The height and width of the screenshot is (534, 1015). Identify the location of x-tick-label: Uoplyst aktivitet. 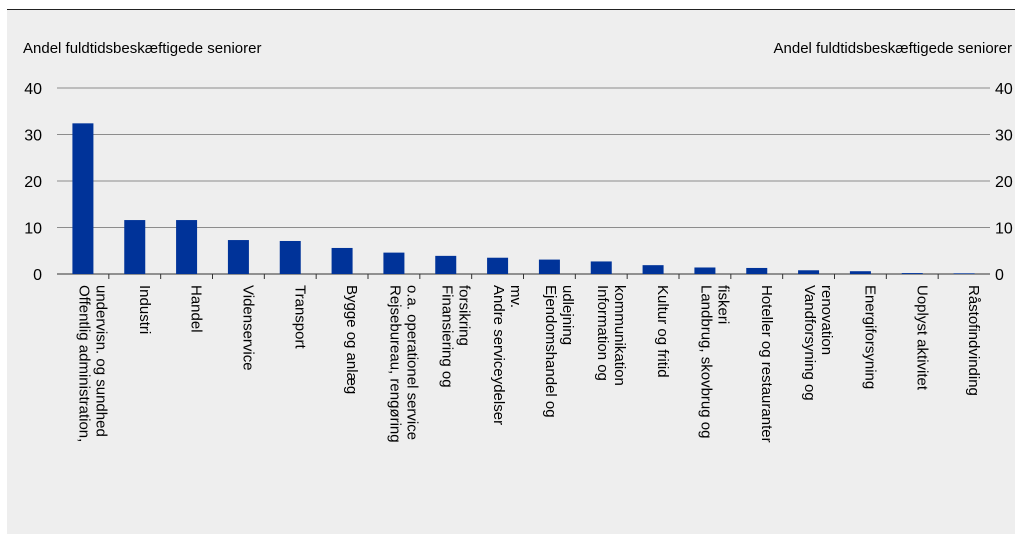
(921, 338).